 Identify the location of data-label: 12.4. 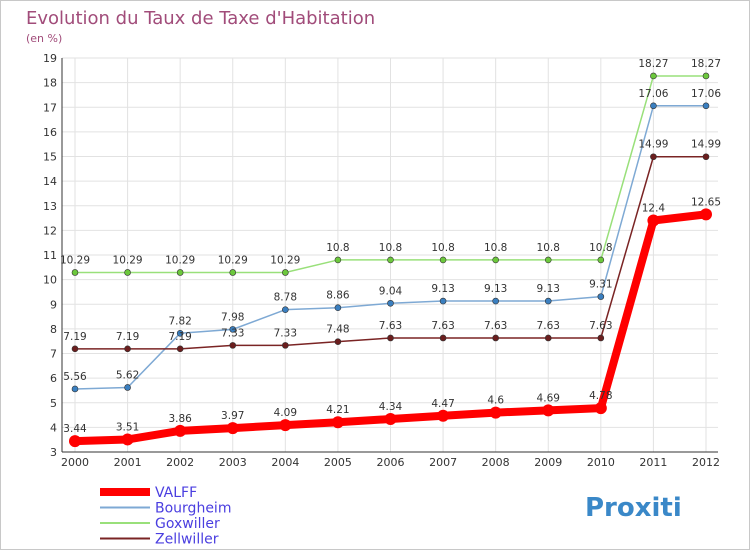
(654, 209).